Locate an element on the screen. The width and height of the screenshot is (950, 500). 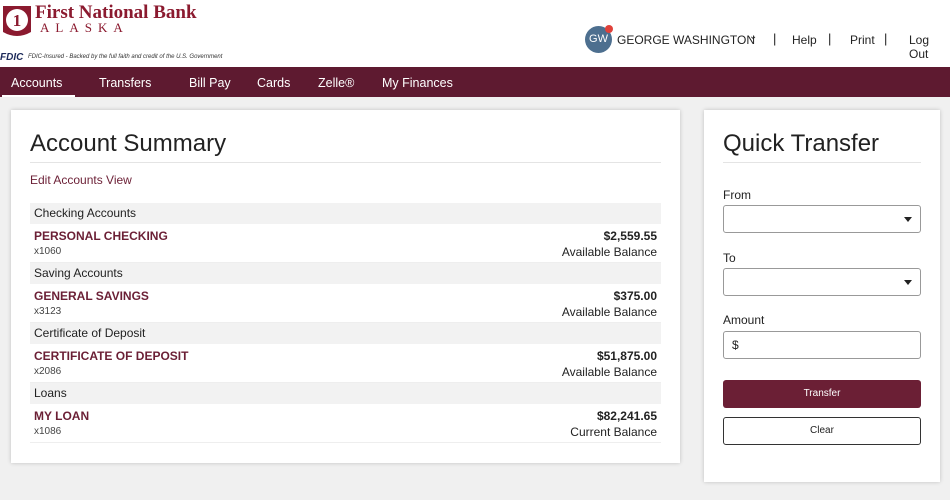
group-heading: Saving Accounts is located at coordinates (345, 273).